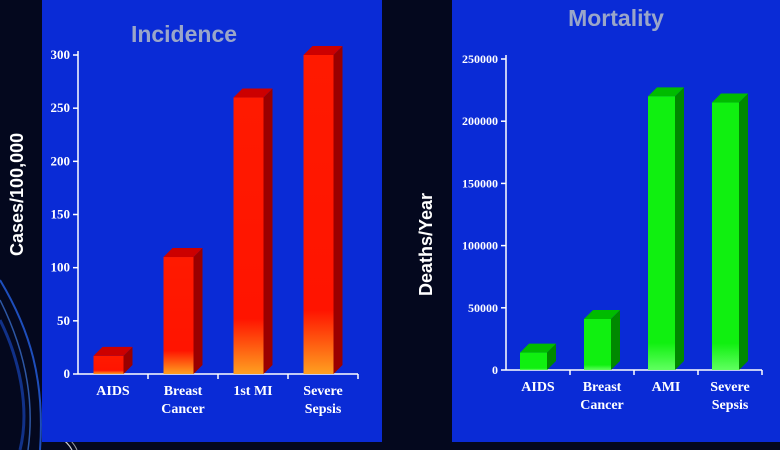 The width and height of the screenshot is (780, 450). I want to click on incidence-category-label: 1st MI, so click(252, 391).